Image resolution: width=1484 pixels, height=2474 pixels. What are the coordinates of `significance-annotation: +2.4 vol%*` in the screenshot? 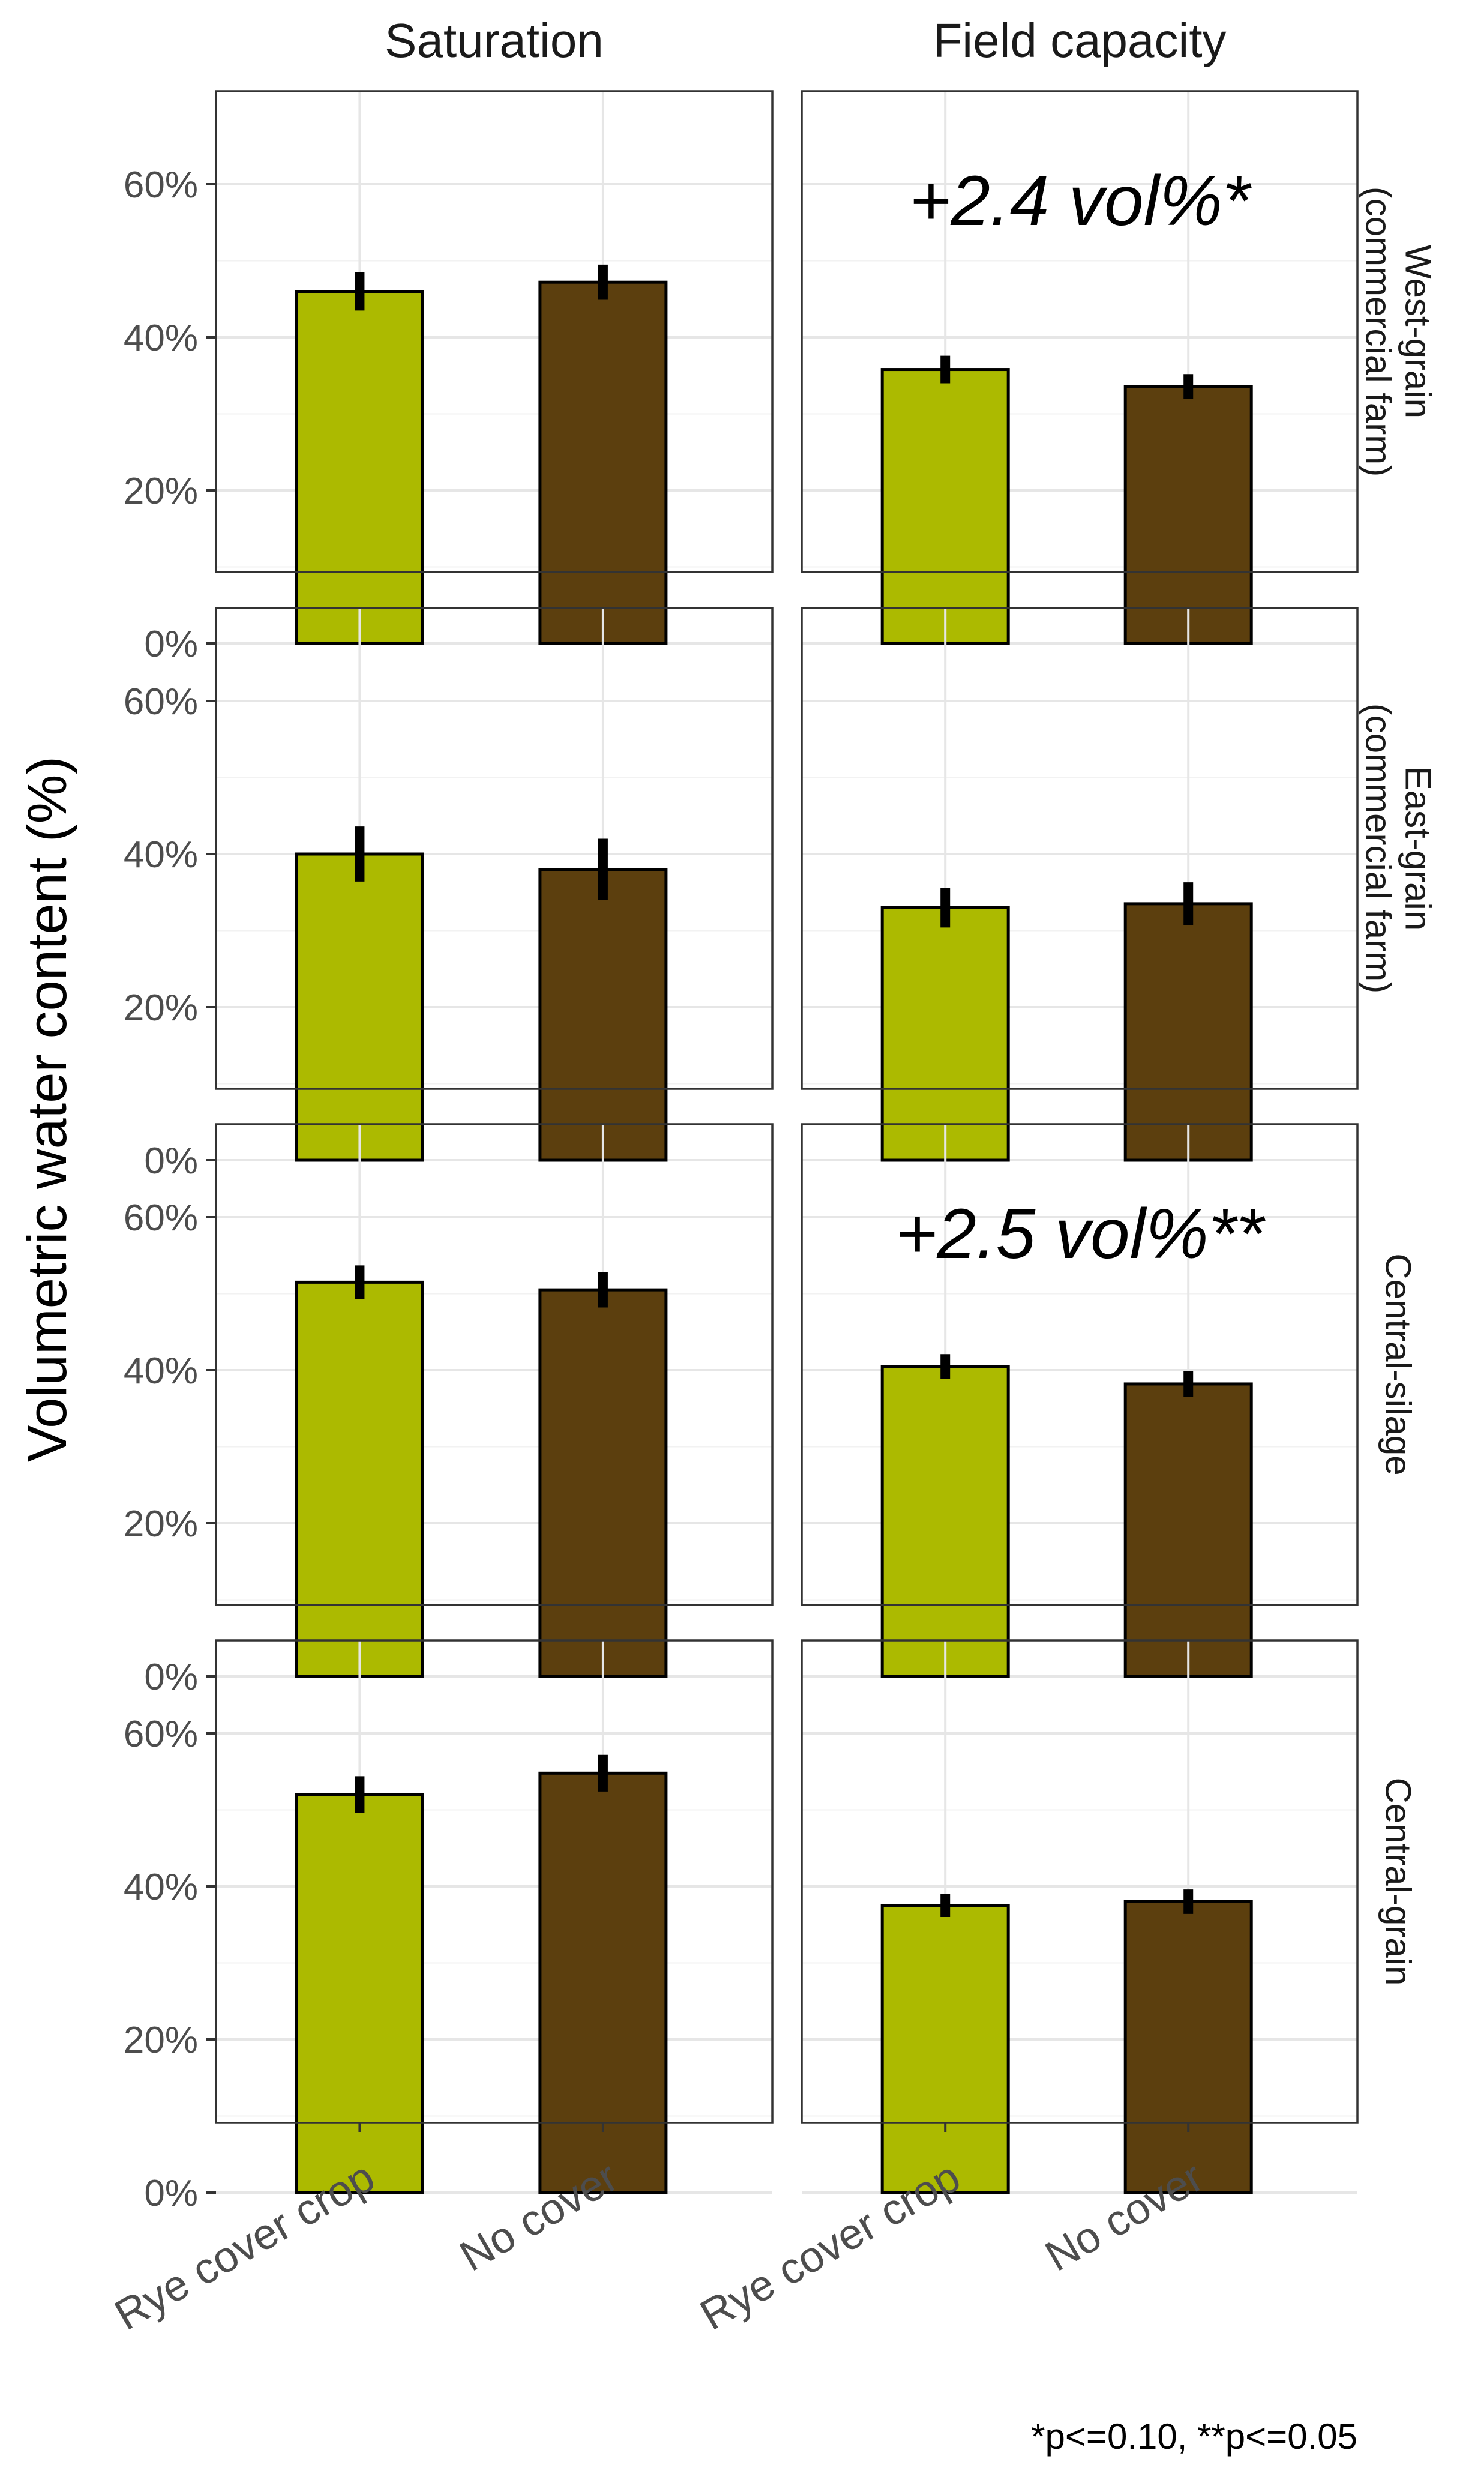 It's located at (1080, 201).